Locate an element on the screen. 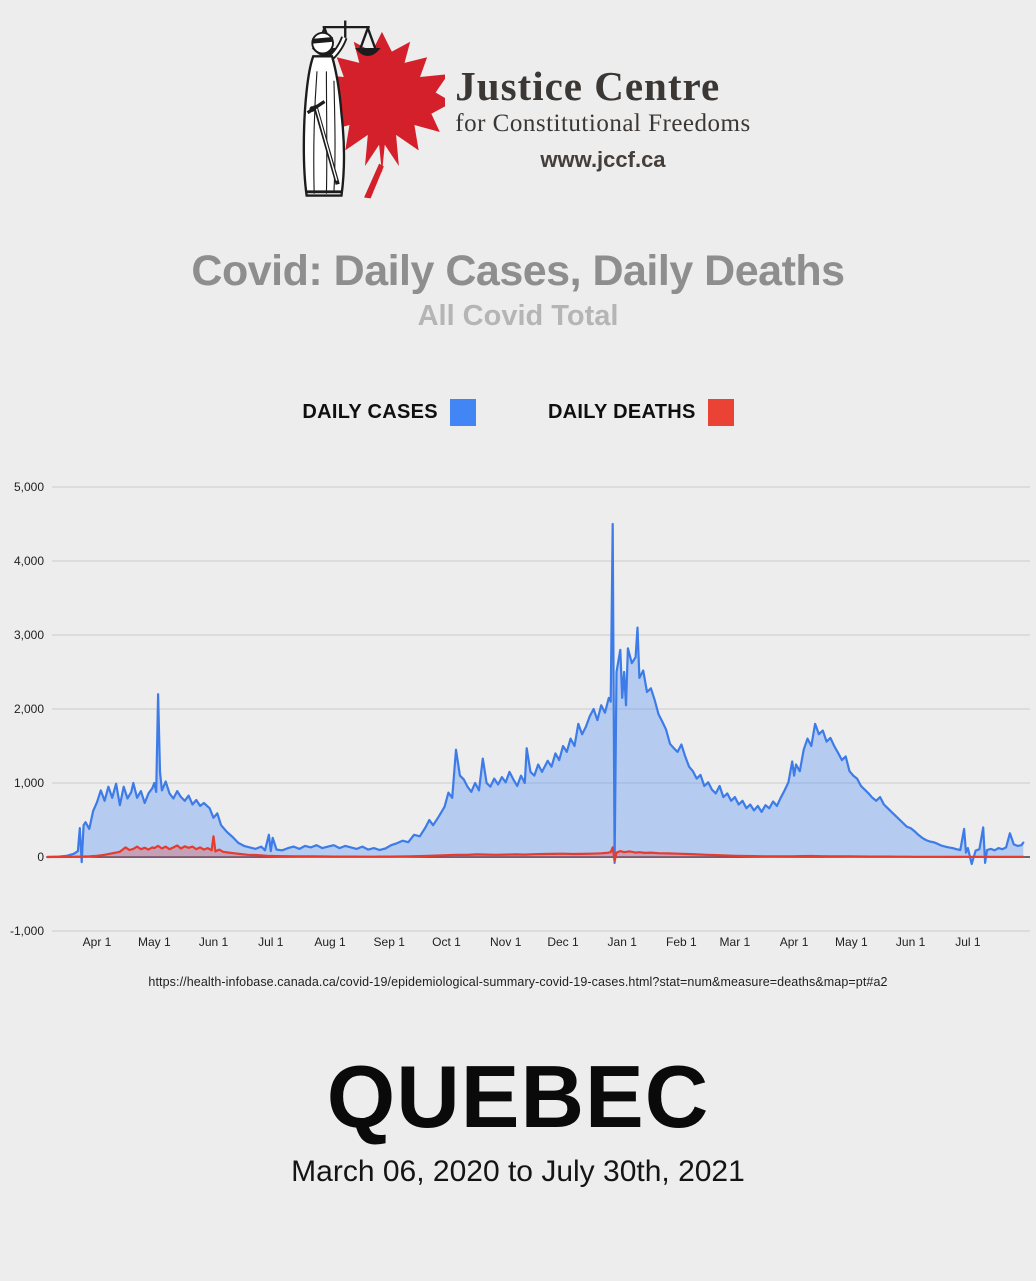  y-tick-label: 3,000 is located at coordinates (29, 635).